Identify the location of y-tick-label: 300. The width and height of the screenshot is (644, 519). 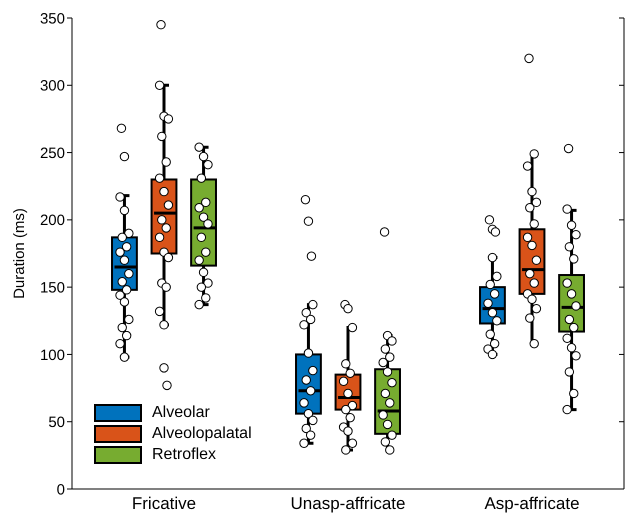
(52, 86).